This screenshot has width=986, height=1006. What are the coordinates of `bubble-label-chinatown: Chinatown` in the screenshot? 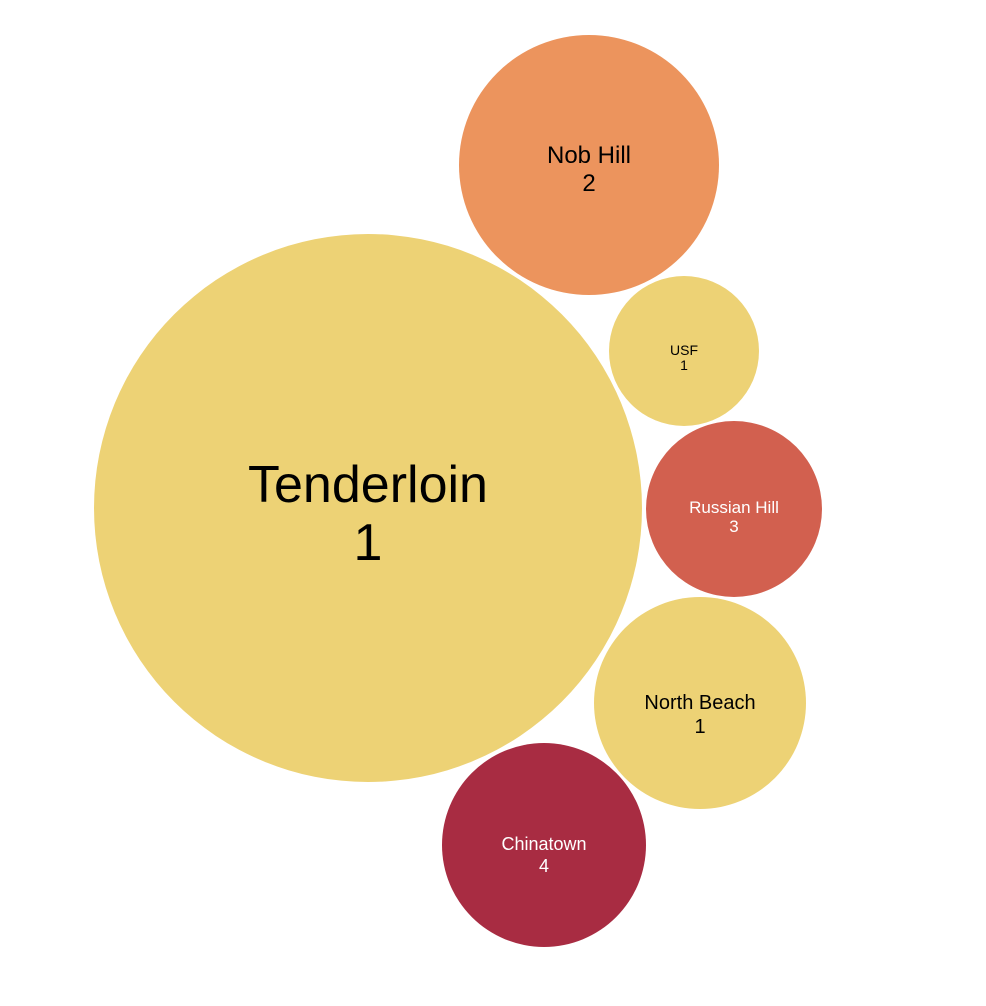 It's located at (543, 844).